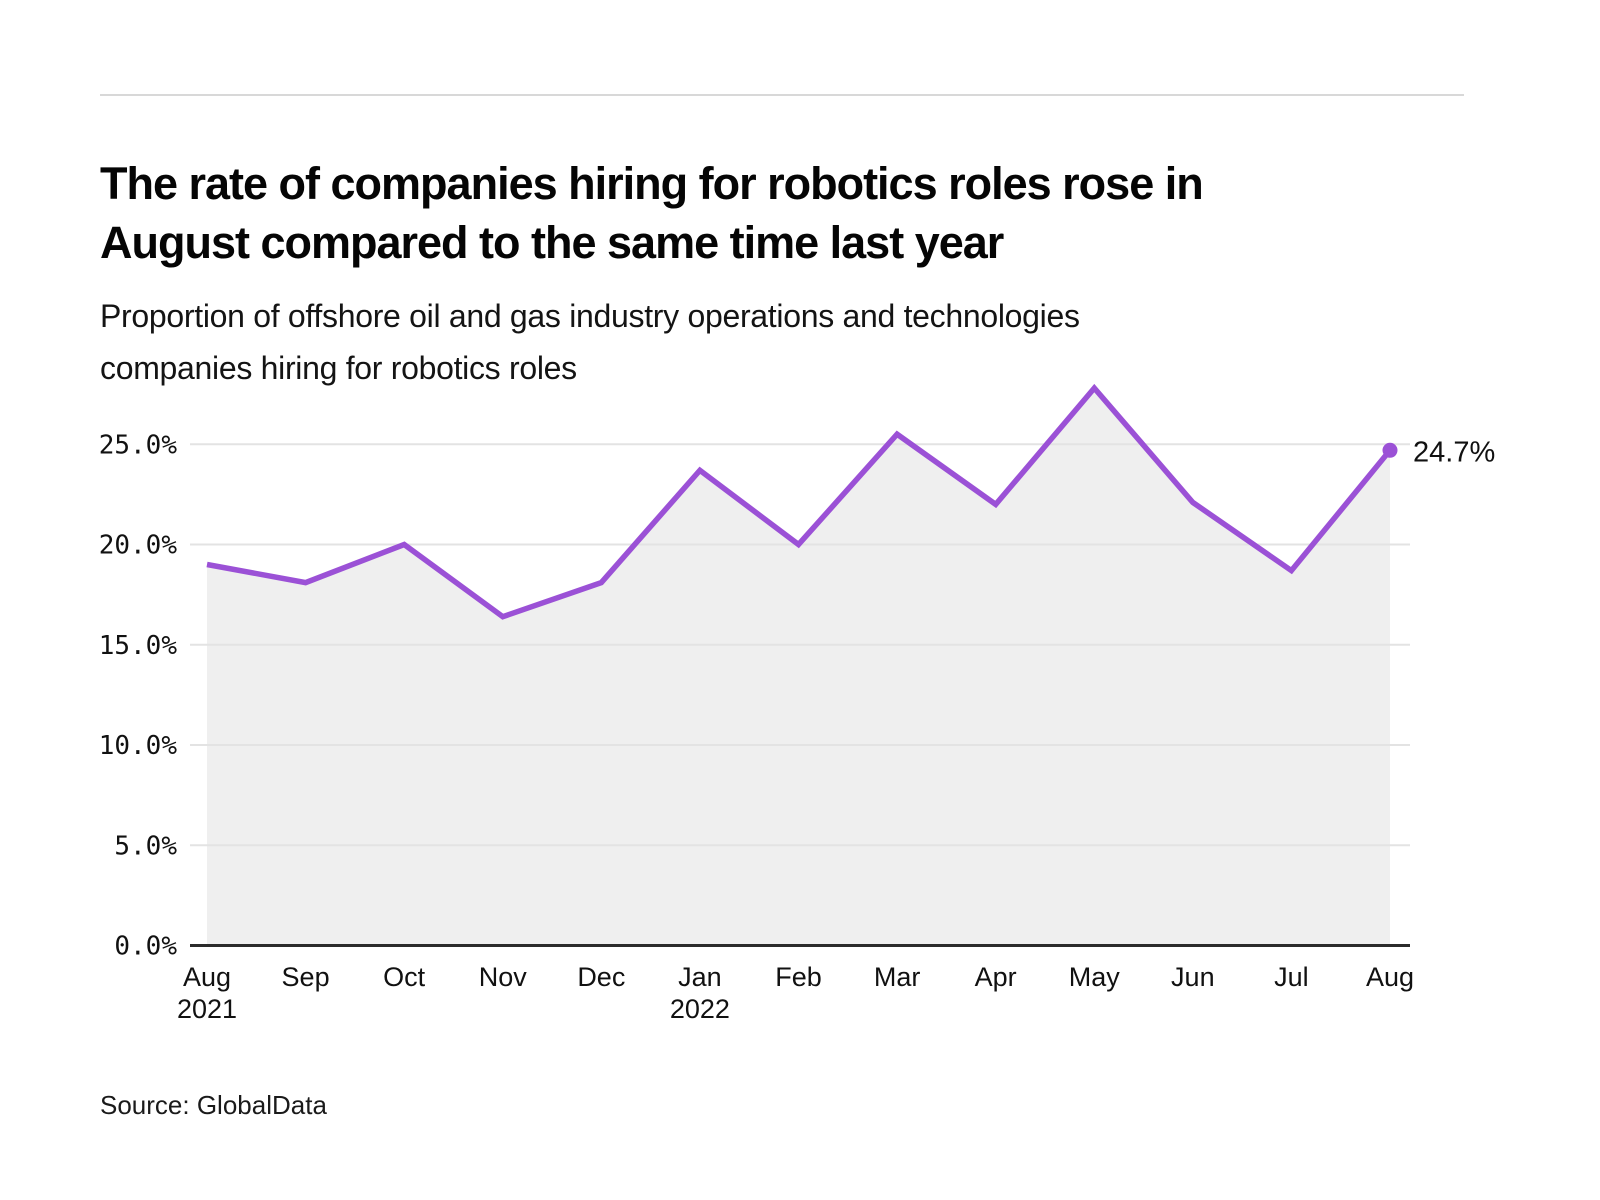  I want to click on y-tick-label: 25.0%, so click(138, 445).